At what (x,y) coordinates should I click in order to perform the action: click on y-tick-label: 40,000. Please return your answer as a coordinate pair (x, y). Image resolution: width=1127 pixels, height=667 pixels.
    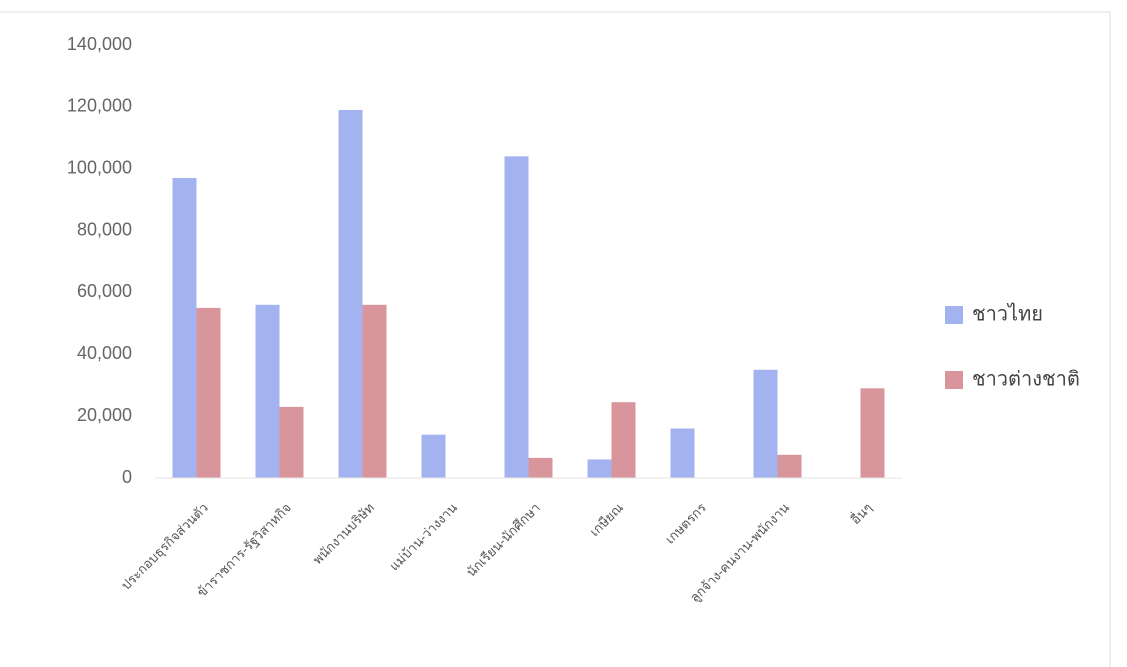
    Looking at the image, I should click on (104, 353).